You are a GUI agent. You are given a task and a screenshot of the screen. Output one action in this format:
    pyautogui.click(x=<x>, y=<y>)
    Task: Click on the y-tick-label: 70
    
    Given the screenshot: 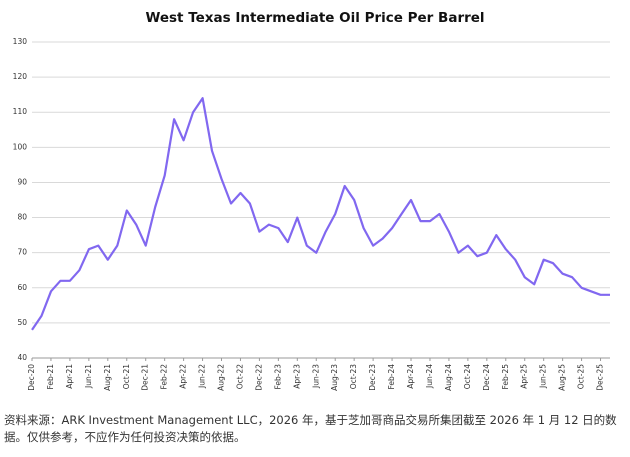 What is the action you would take?
    pyautogui.click(x=22, y=252)
    